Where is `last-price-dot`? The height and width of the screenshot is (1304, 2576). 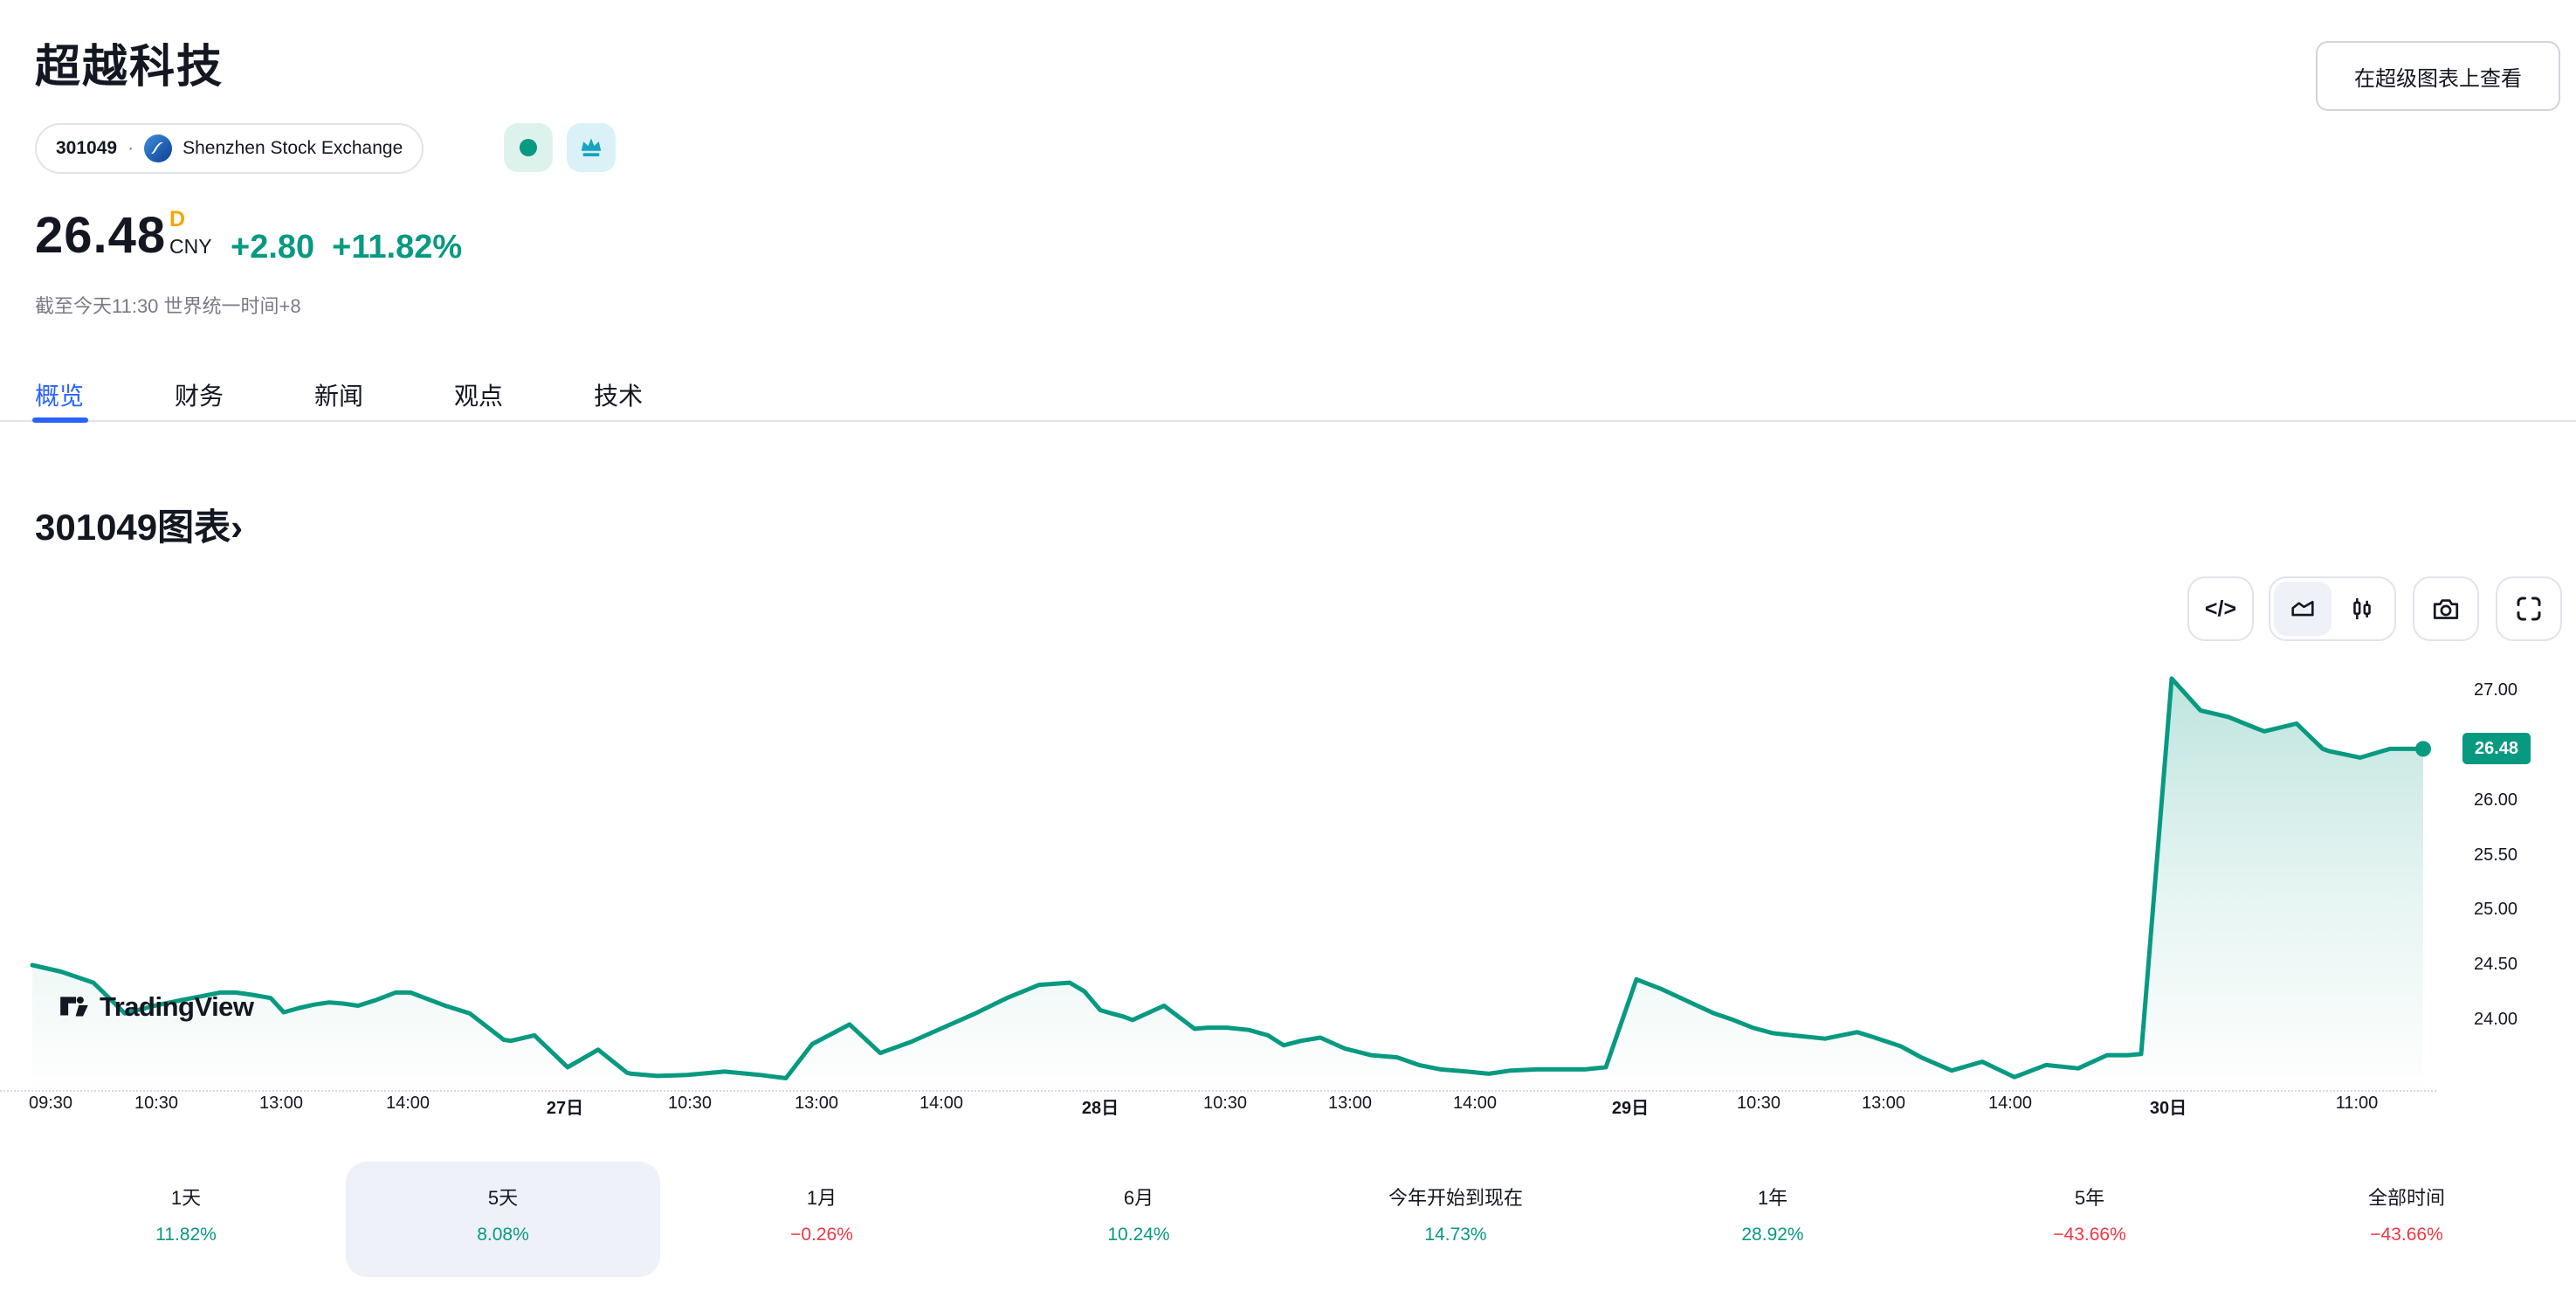
last-price-dot is located at coordinates (2423, 749).